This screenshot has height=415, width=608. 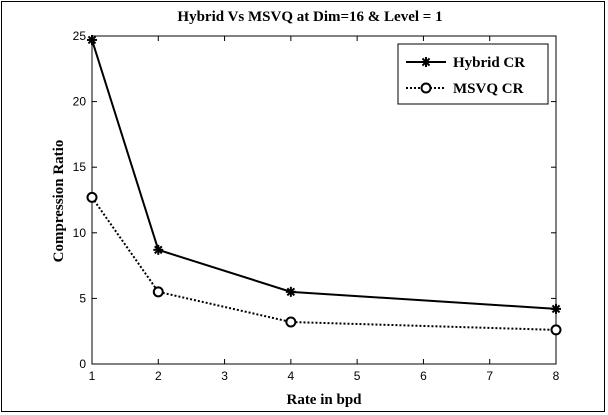 I want to click on x-tick-label: 6, so click(x=423, y=376).